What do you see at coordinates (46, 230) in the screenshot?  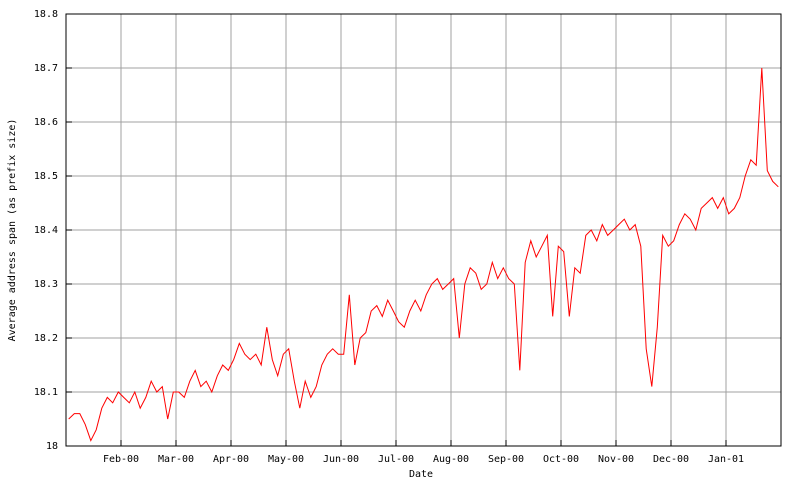 I see `y-tick-label: 18.4` at bounding box center [46, 230].